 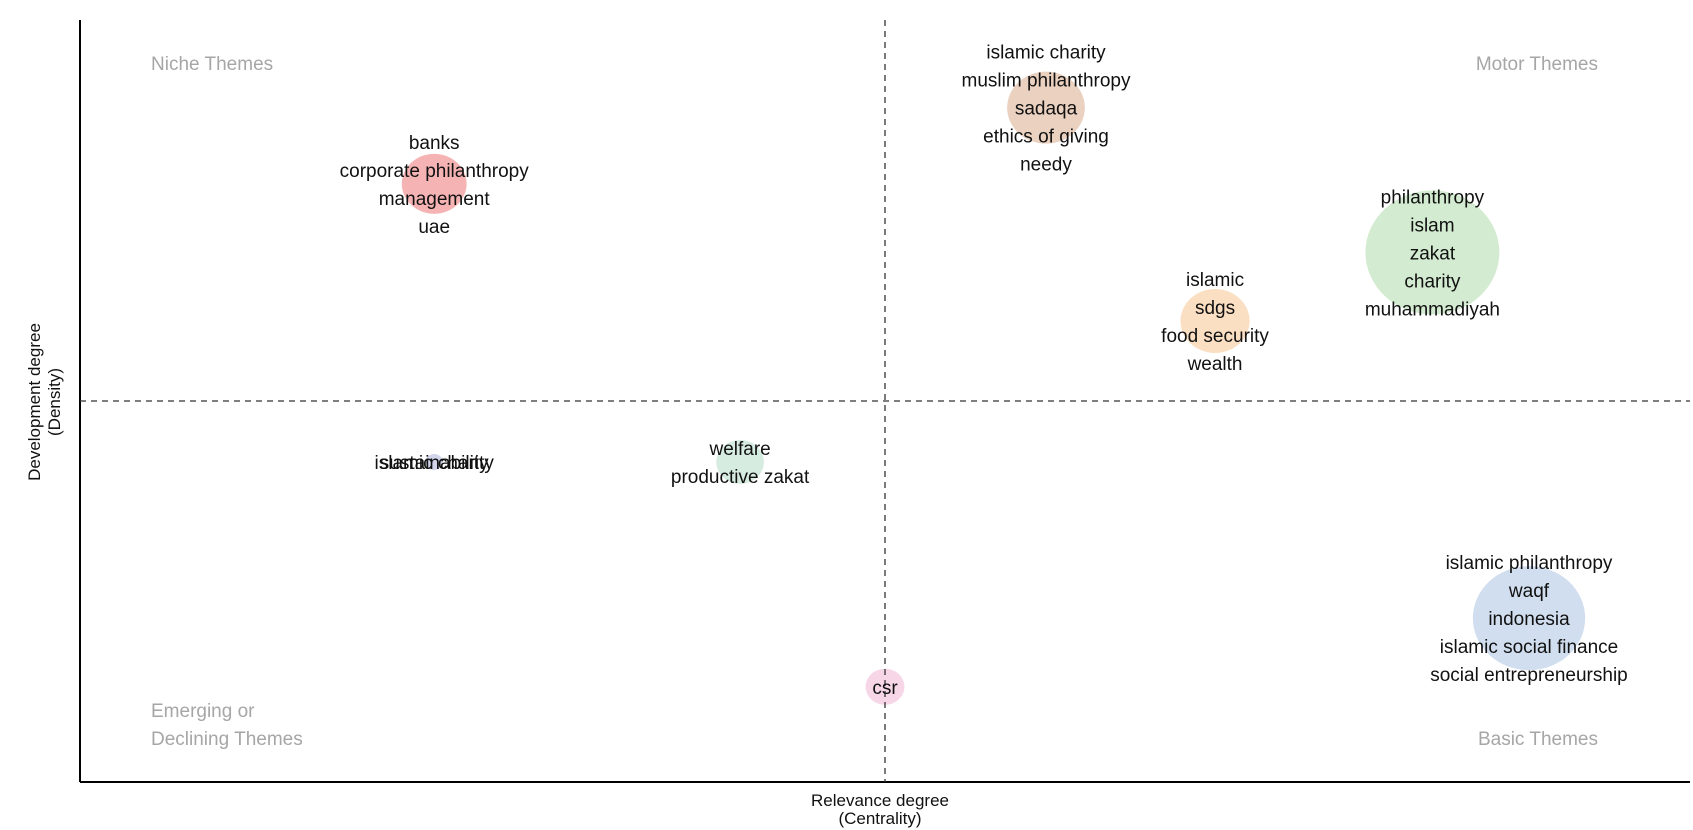 I want to click on cluster-3-label: islam, so click(x=1432, y=225).